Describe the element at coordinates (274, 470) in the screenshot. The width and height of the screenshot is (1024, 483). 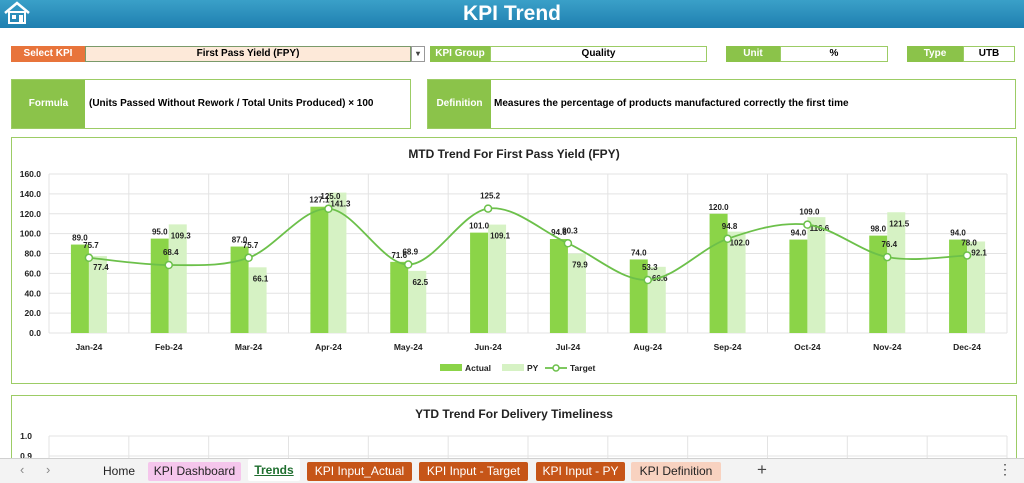
I see `tab-trends: Trends` at that location.